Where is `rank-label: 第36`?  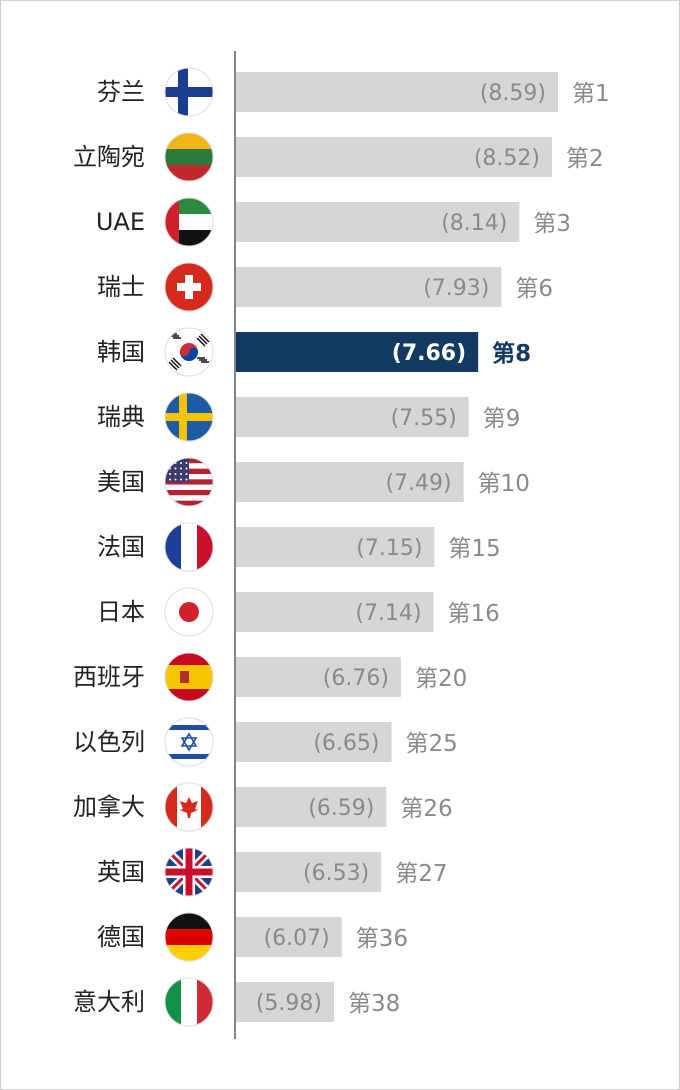
rank-label: 第36 is located at coordinates (382, 939).